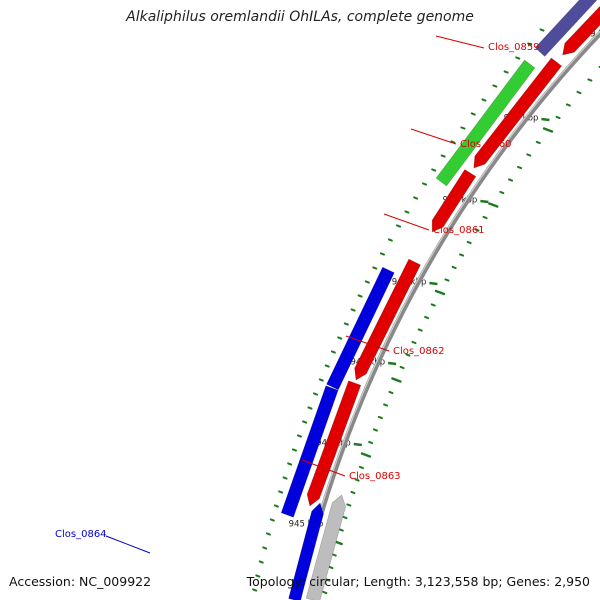 Image resolution: width=600 pixels, height=600 pixels. What do you see at coordinates (486, 144) in the screenshot?
I see `gene-label: Clos_0860` at bounding box center [486, 144].